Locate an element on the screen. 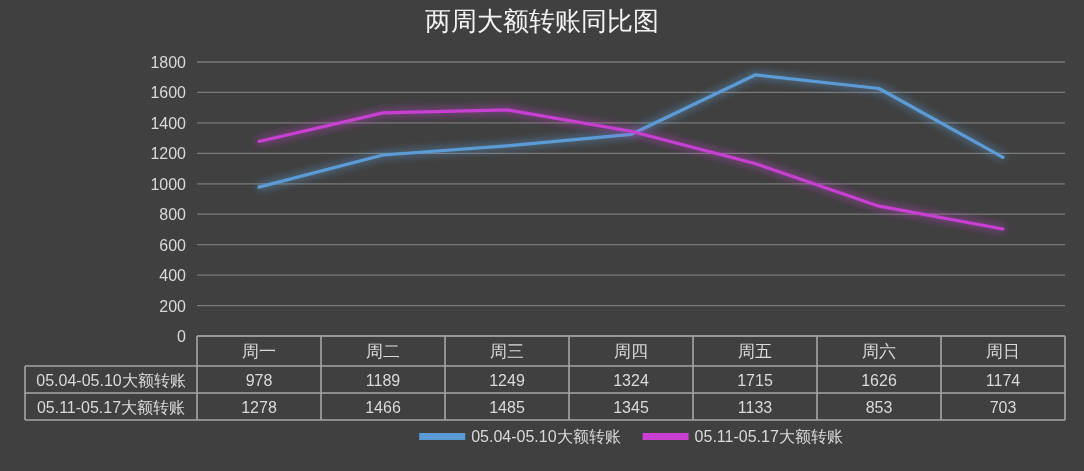  x-tick-label: 周二 is located at coordinates (383, 351).